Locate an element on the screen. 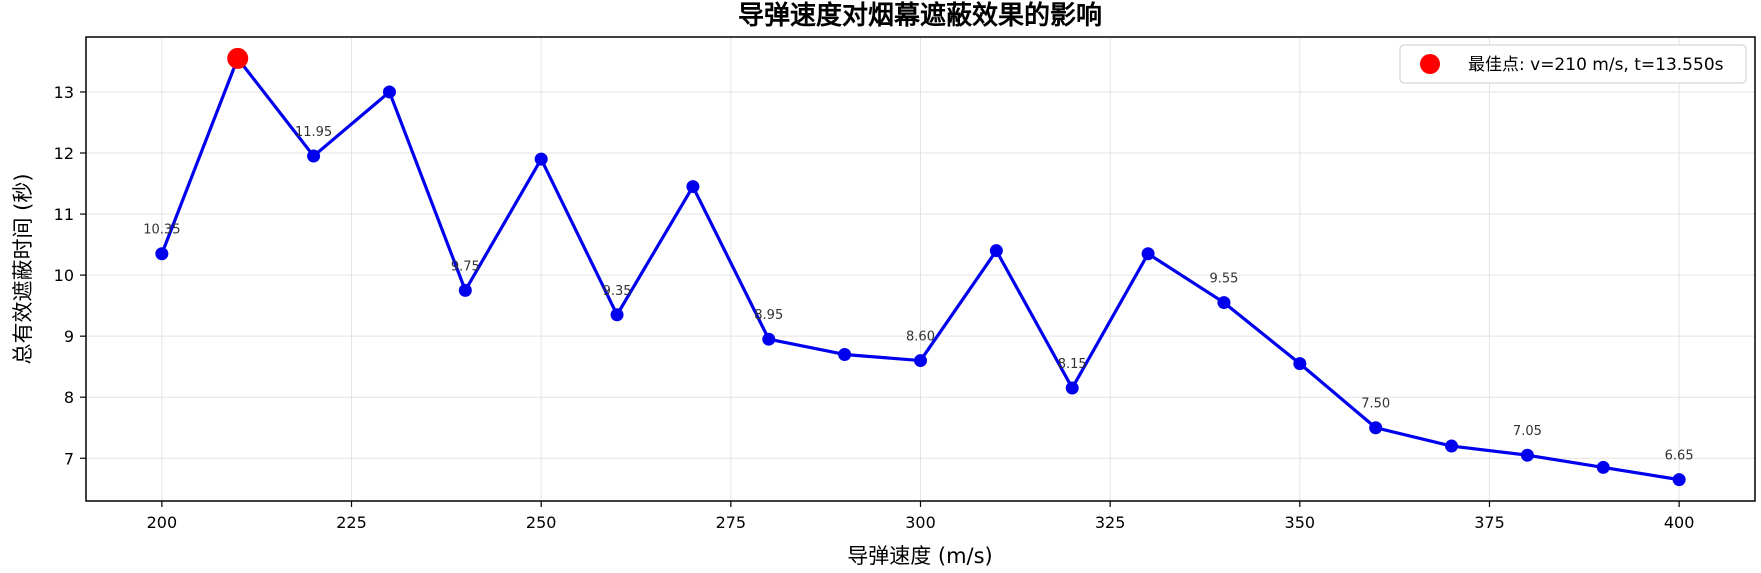  x-tick-label: 400 is located at coordinates (1679, 522).